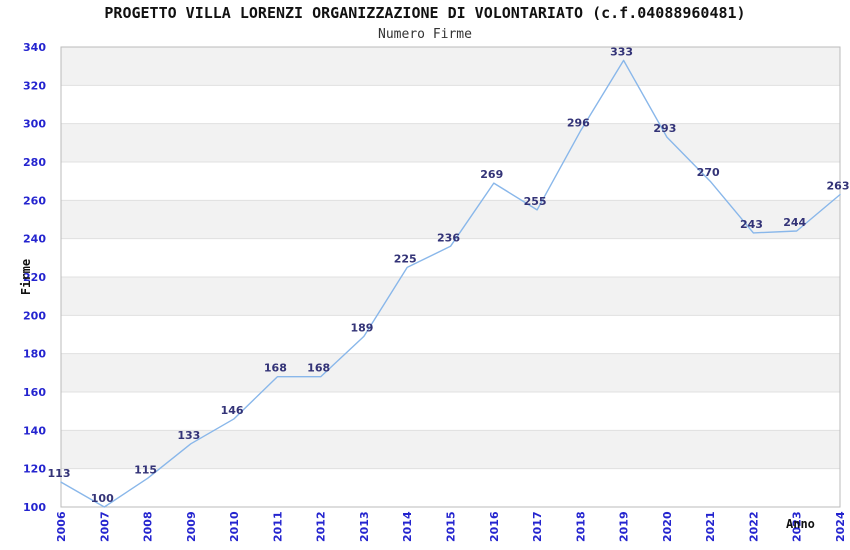  I want to click on data-point-label: 243, so click(751, 224).